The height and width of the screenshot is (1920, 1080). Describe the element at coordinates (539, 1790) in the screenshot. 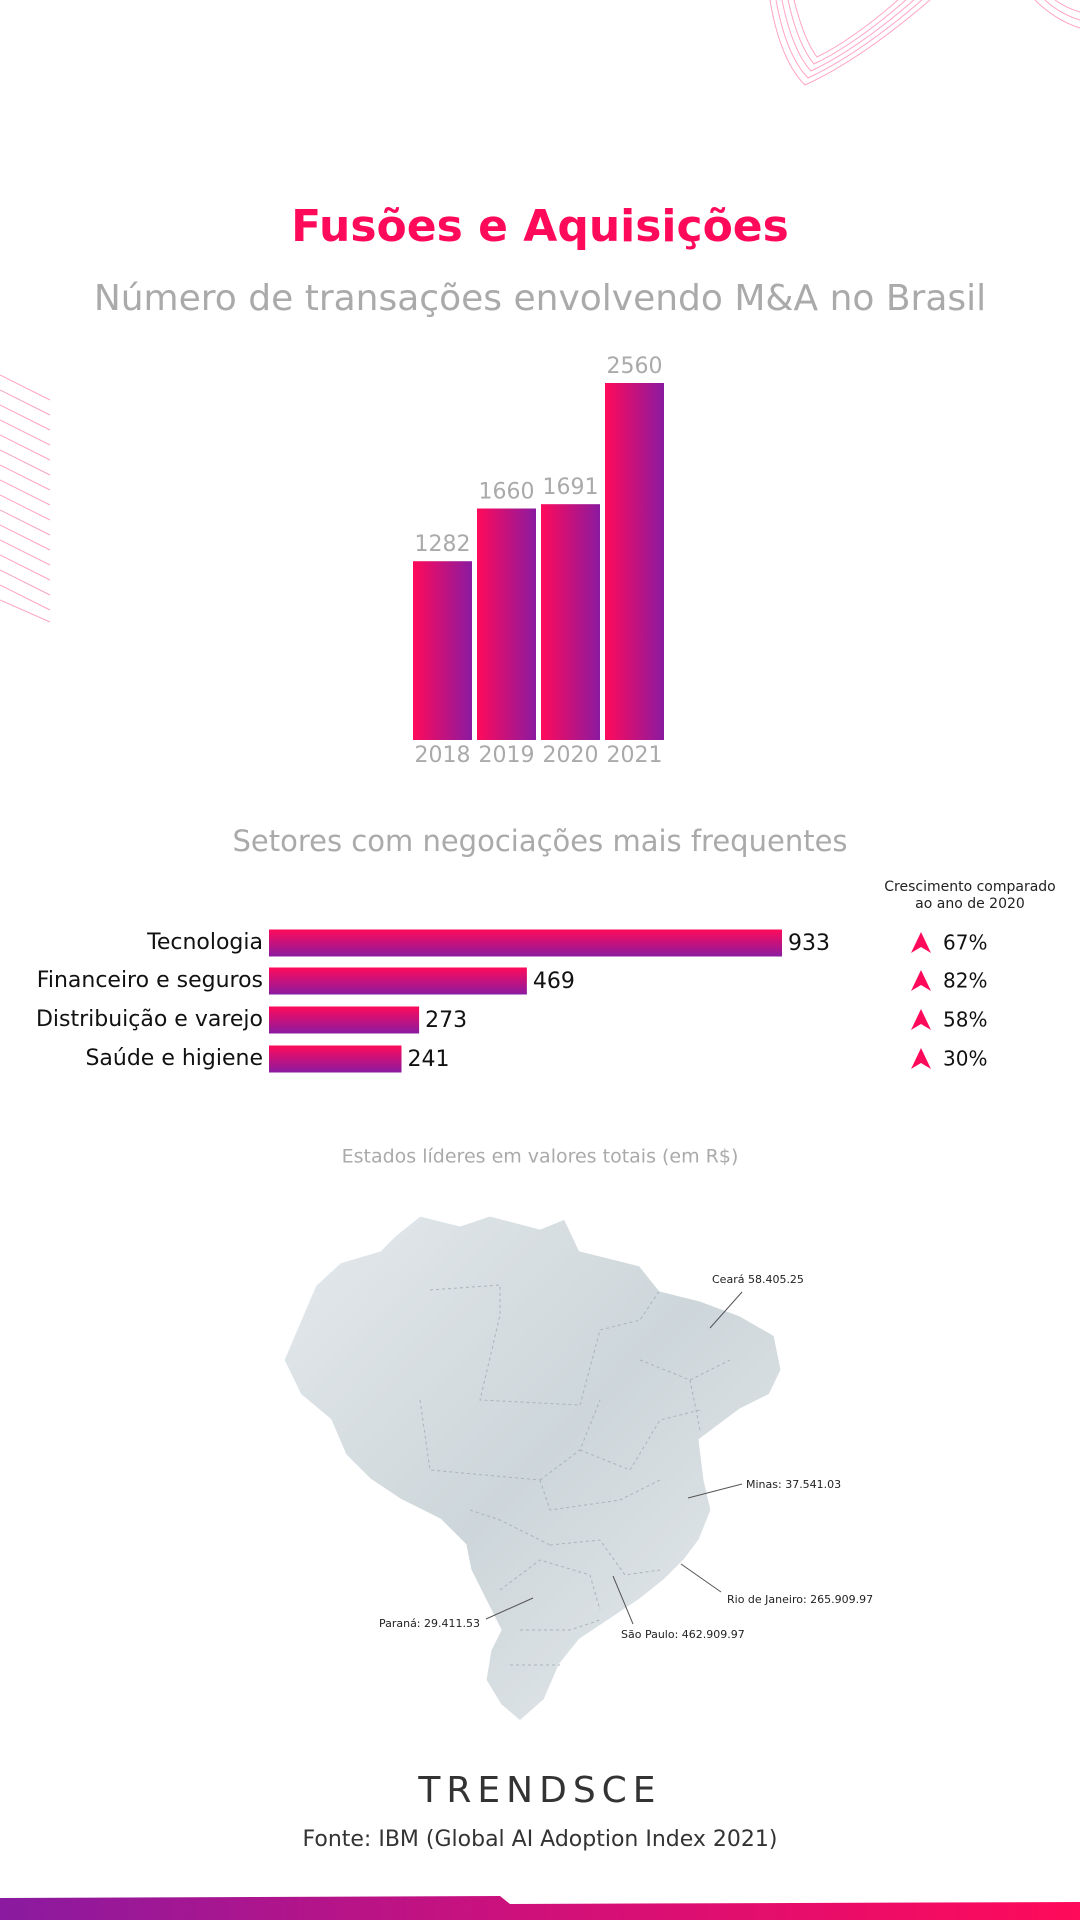

I see `brand-logo: TRENDSCE` at that location.